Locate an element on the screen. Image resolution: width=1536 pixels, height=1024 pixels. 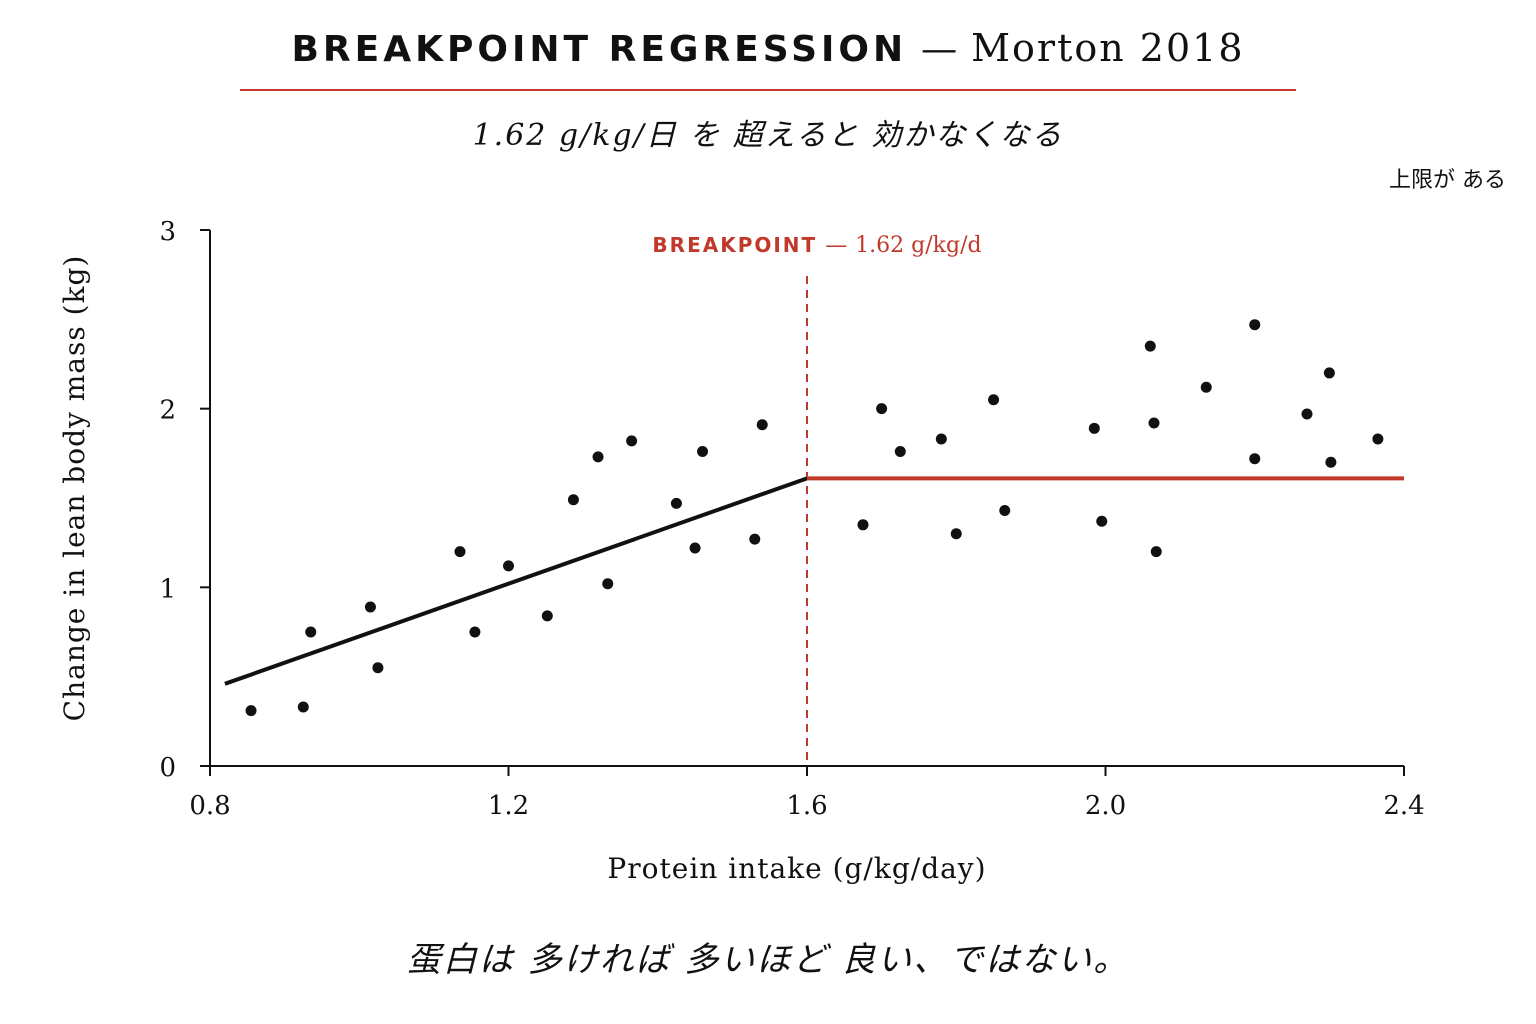
x-tick-label: 1.6 is located at coordinates (806, 806).